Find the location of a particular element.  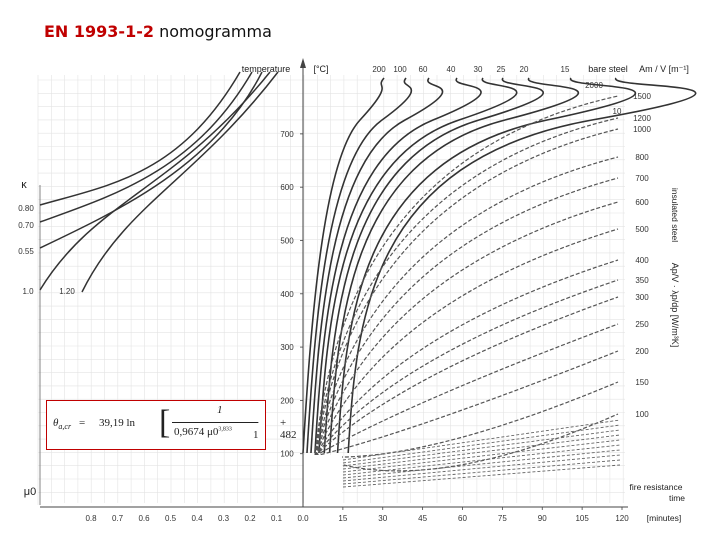

bare-steel-label-60: 60 is located at coordinates (423, 69).